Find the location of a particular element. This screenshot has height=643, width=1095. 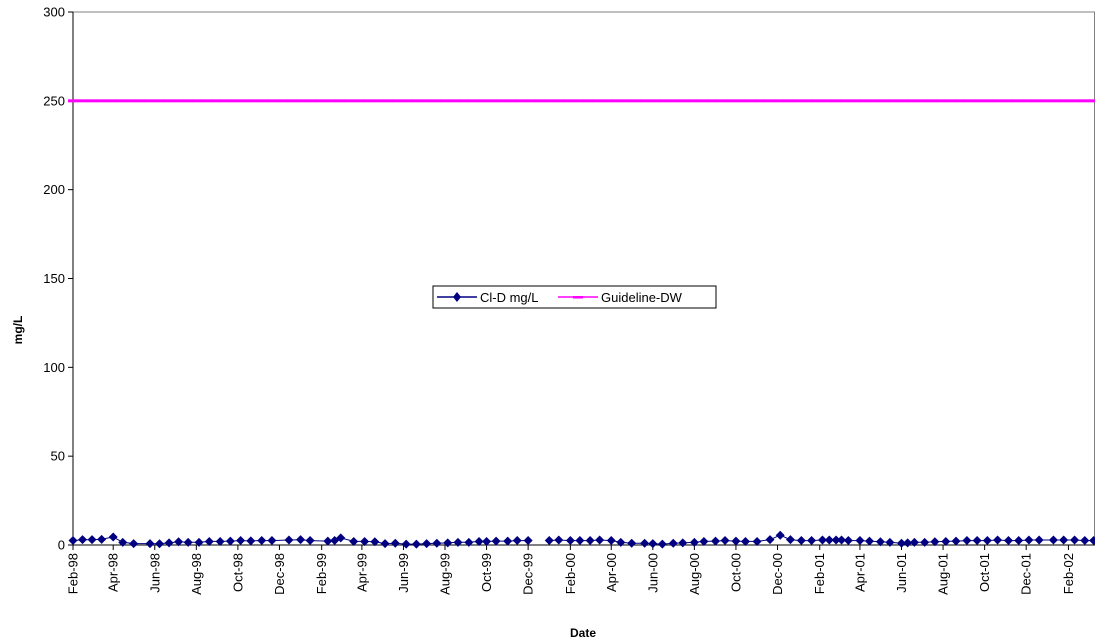

x-tick-label: Apr-01 is located at coordinates (859, 572).